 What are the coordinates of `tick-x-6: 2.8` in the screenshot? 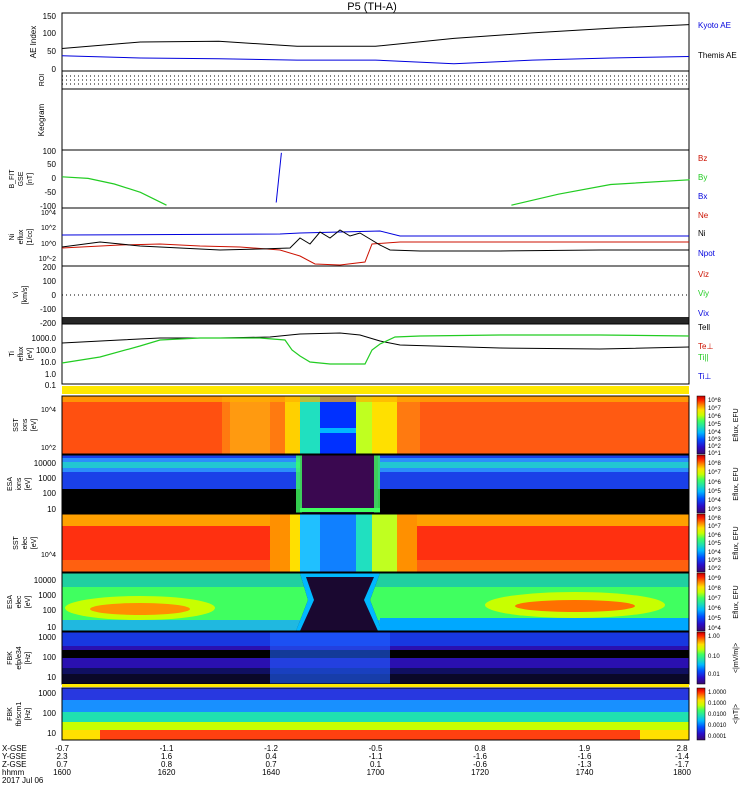 It's located at (682, 748).